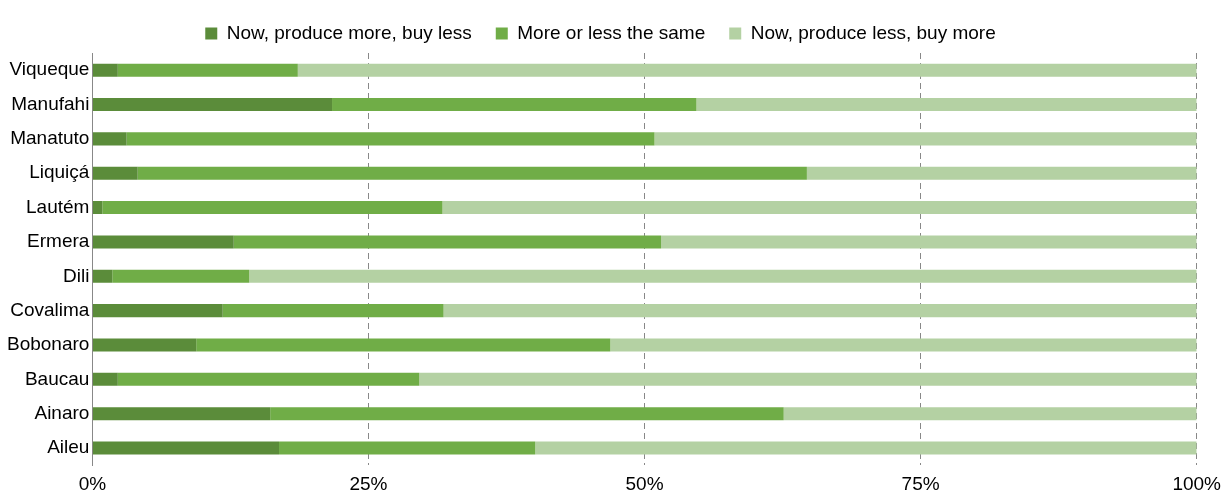 The image size is (1229, 504). I want to click on y-tick-label: Baucau, so click(57, 378).